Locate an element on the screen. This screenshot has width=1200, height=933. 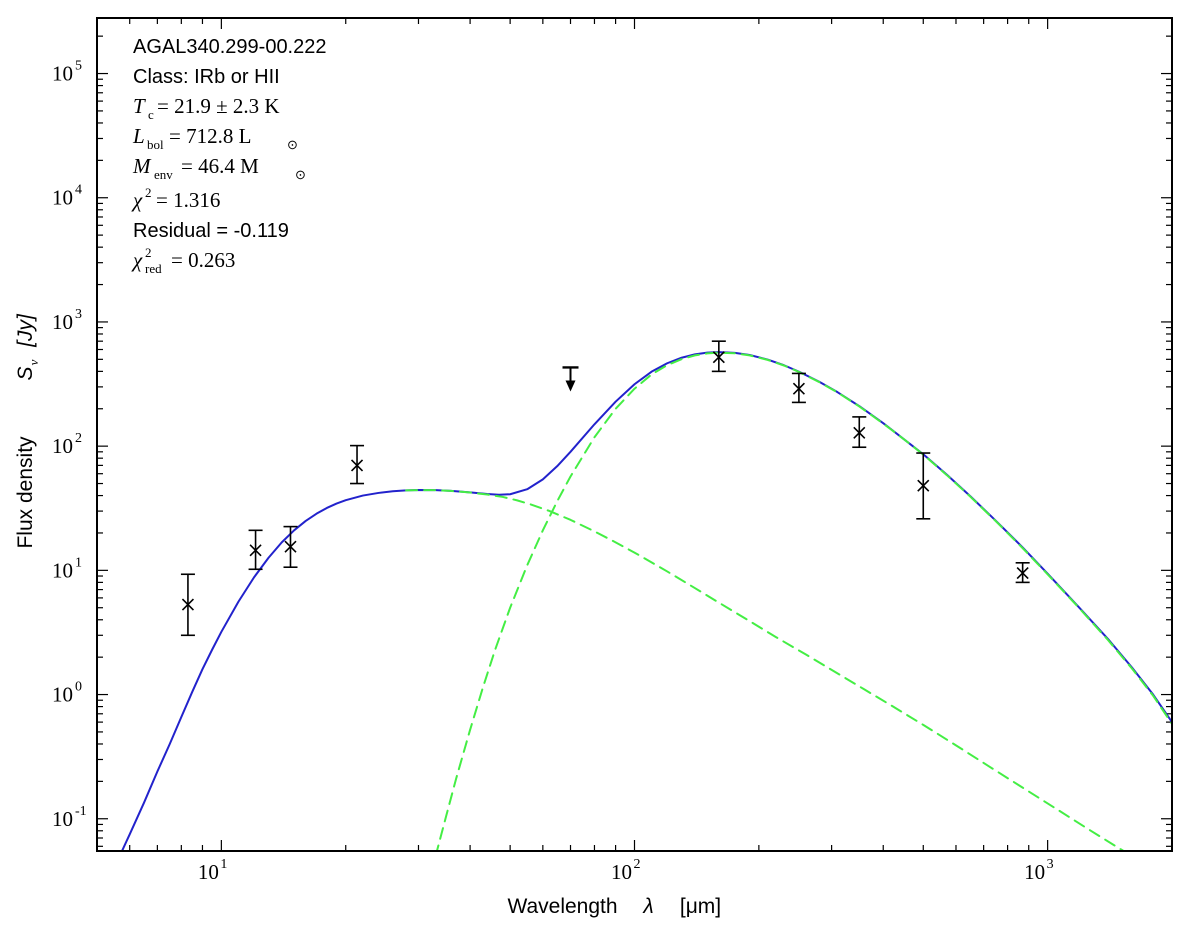
annotation-menv-part: ⊙ is located at coordinates (300, 174).